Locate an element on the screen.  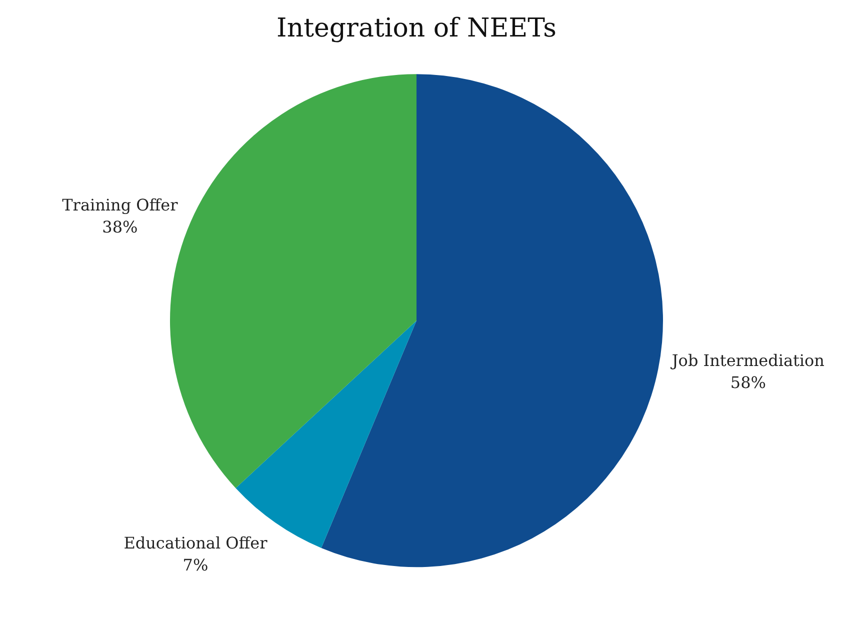
slice-label: Training Offer is located at coordinates (120, 205).